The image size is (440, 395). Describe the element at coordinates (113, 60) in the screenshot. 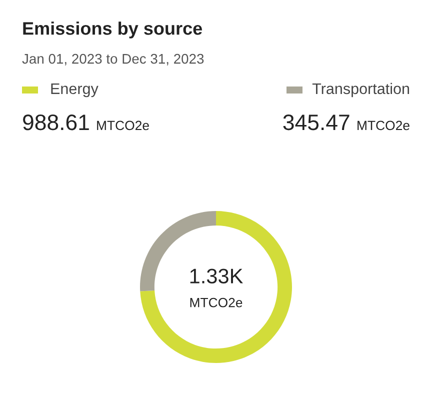

I see `chart-subtitle: Jan 01, 2023 to Dec 31, 2023` at that location.